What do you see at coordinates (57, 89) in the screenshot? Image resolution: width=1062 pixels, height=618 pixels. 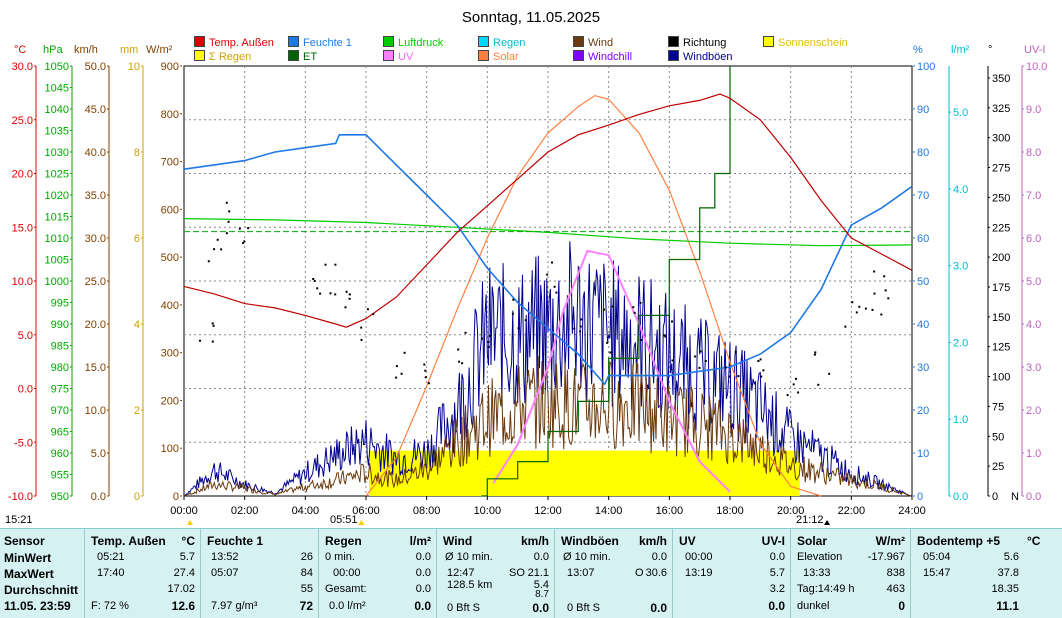 I see `axis-tick-pressure: 1045` at bounding box center [57, 89].